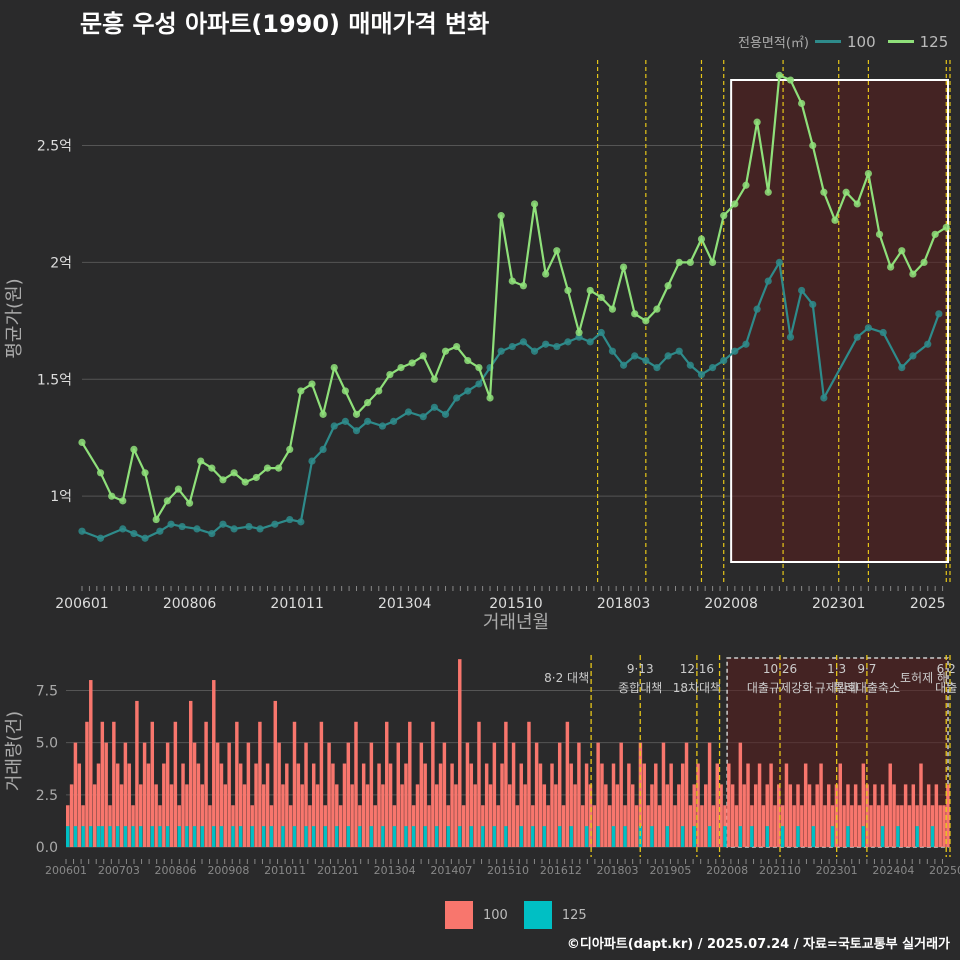 The height and width of the screenshot is (960, 960). Describe the element at coordinates (285, 870) in the screenshot. I see `bar-x-tick-label: 201011` at that location.